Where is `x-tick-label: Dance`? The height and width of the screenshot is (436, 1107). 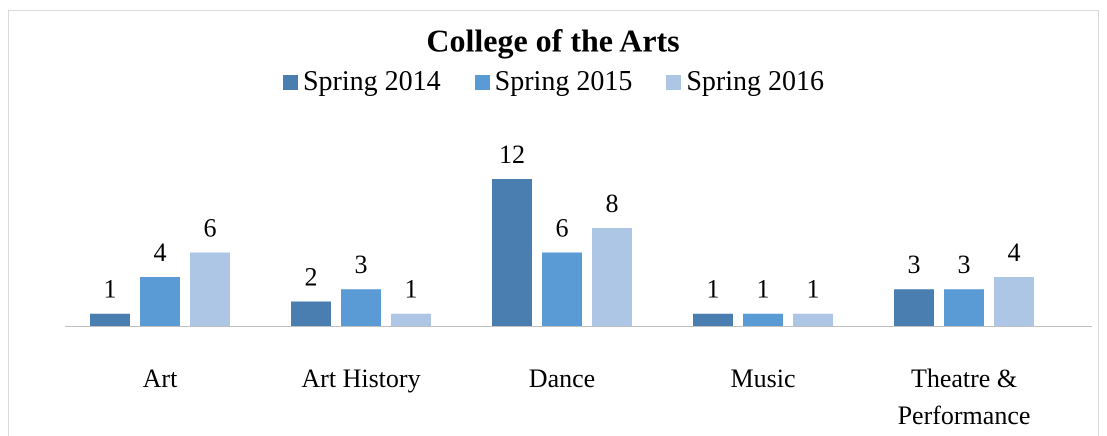 x-tick-label: Dance is located at coordinates (562, 378).